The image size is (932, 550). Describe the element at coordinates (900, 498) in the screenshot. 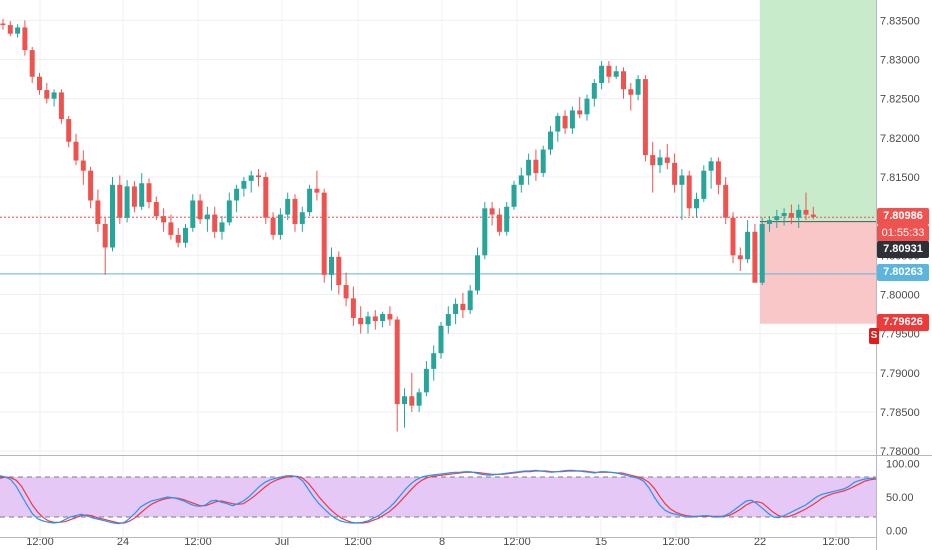

I see `oscillator-axis-tick: 50.00` at that location.